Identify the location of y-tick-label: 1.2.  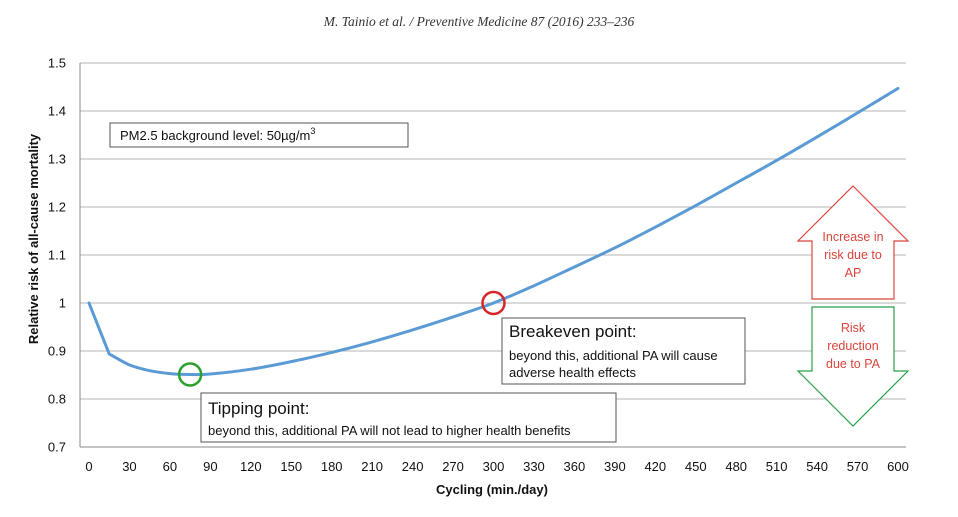
(57, 207).